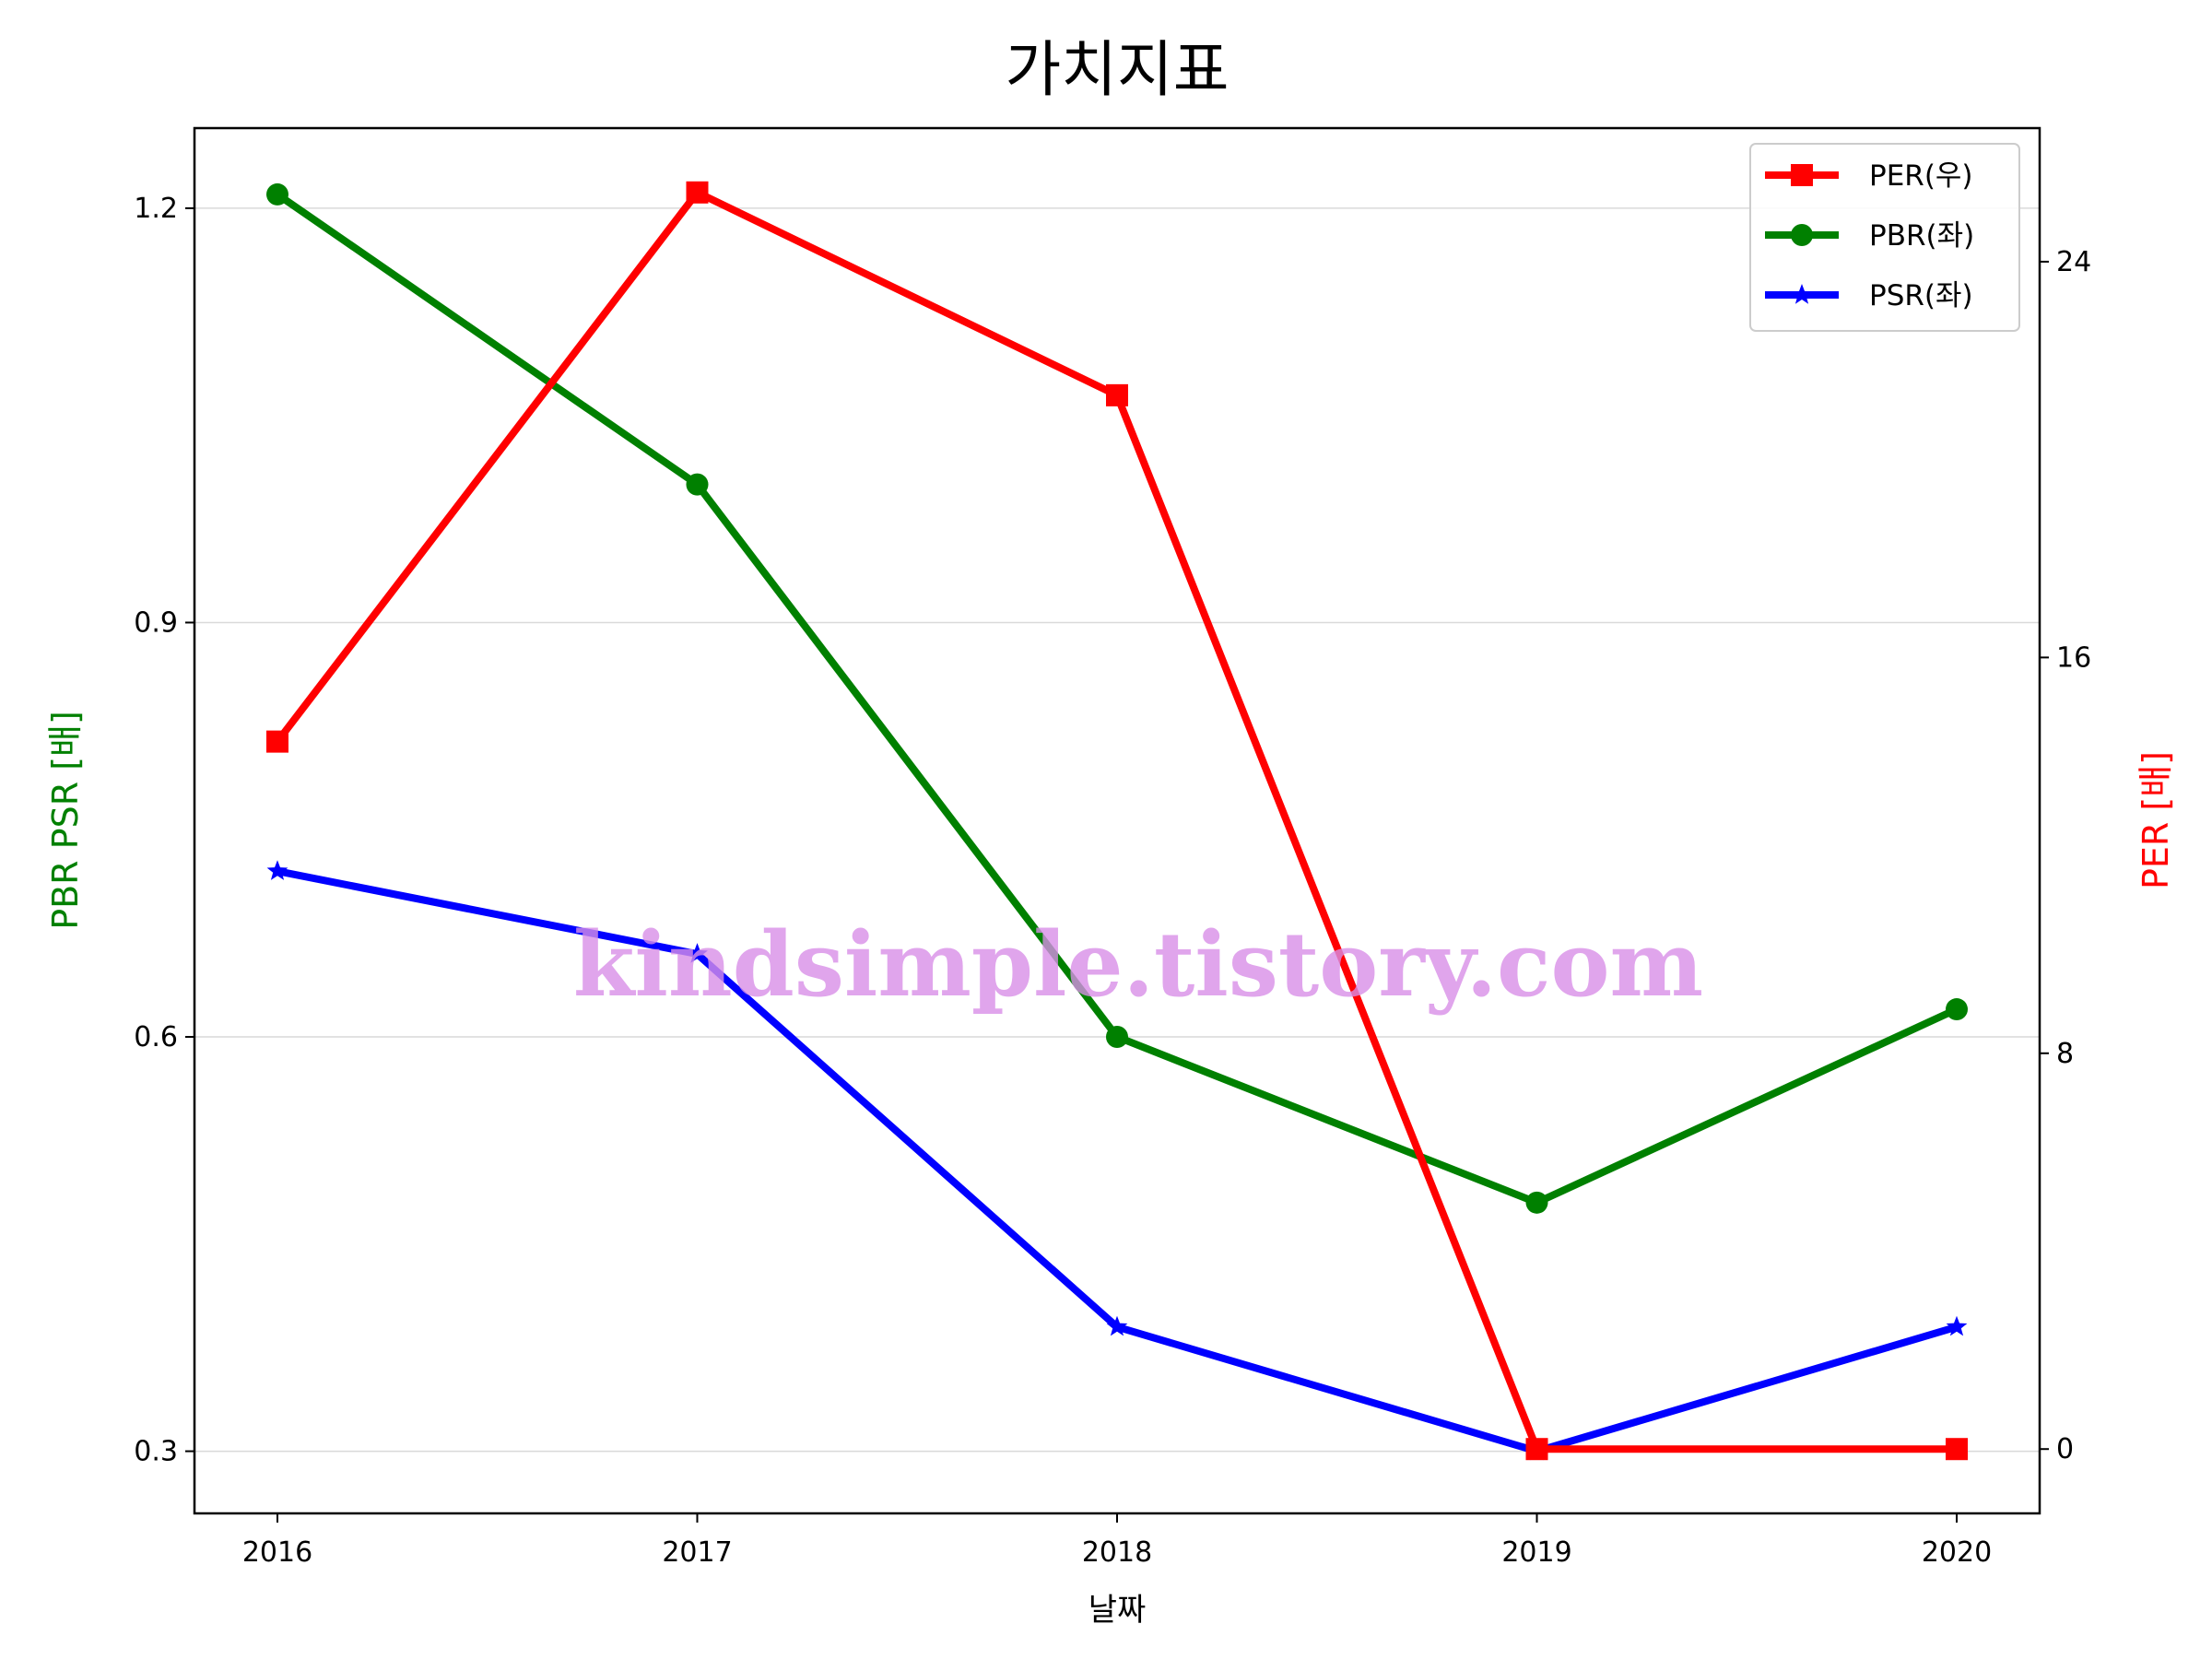  Describe the element at coordinates (2065, 855) in the screenshot. I see `y-axis-right-ticks: 0 8 16 24` at that location.